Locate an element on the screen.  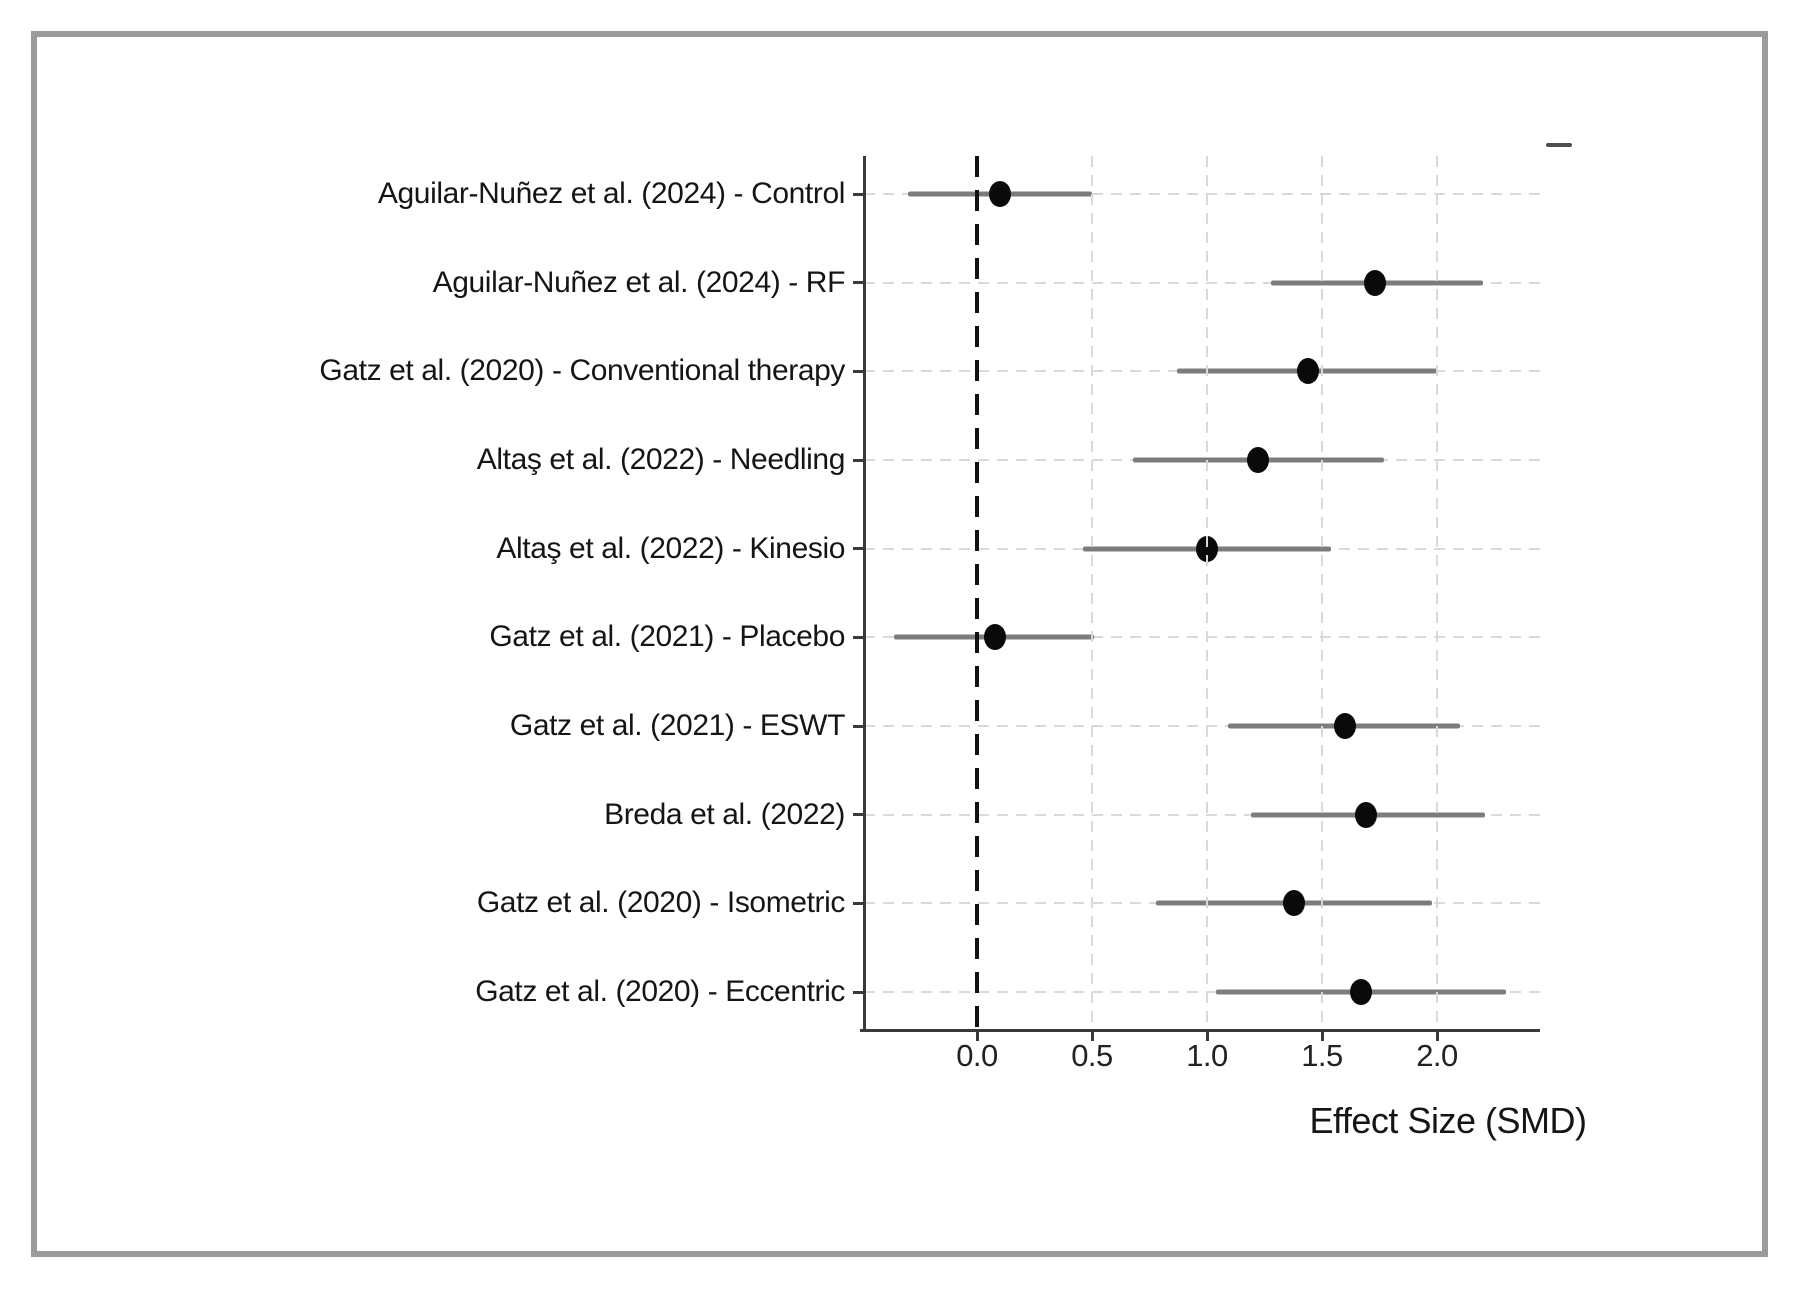
x-tick-label: 1.0 is located at coordinates (1207, 1055).